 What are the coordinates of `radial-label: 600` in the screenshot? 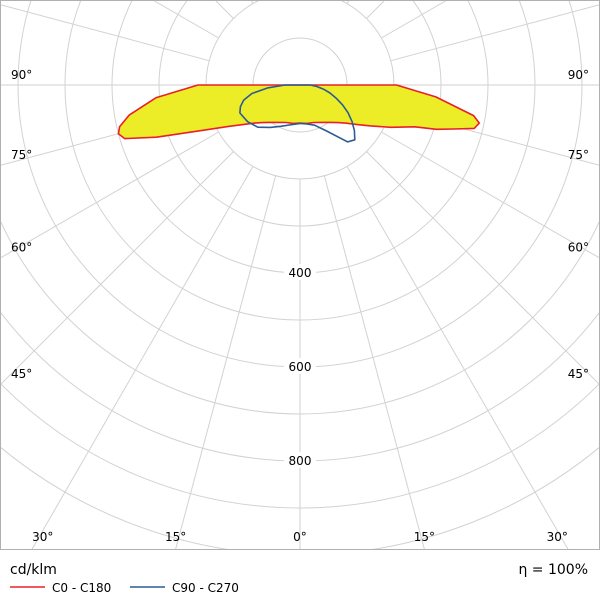 It's located at (300, 367).